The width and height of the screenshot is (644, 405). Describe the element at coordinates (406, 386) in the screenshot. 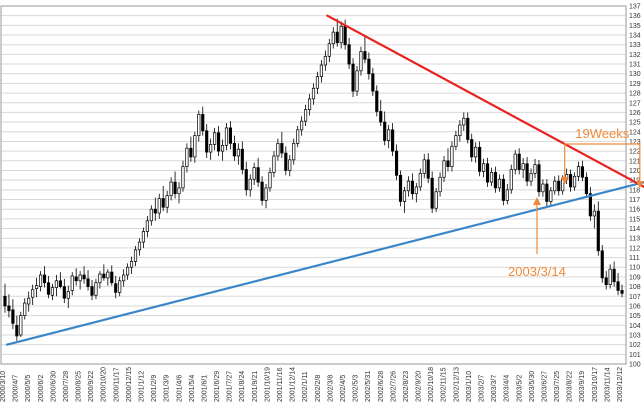

I see `x-tick-label: 2002/8/23` at that location.